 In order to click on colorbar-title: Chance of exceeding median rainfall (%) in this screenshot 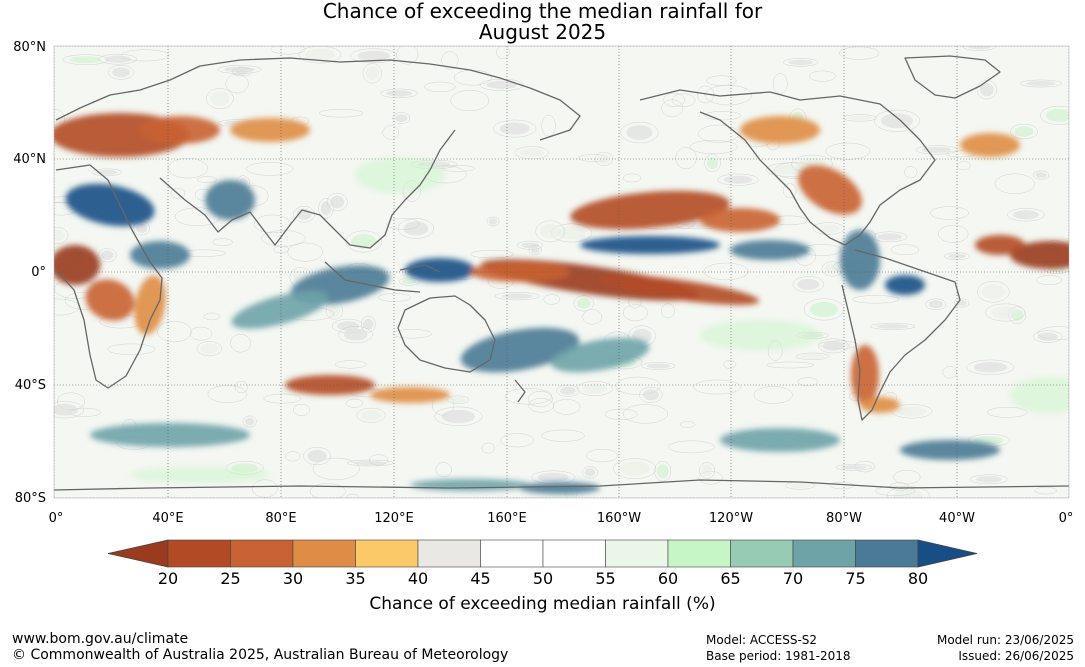, I will do `click(542, 604)`.